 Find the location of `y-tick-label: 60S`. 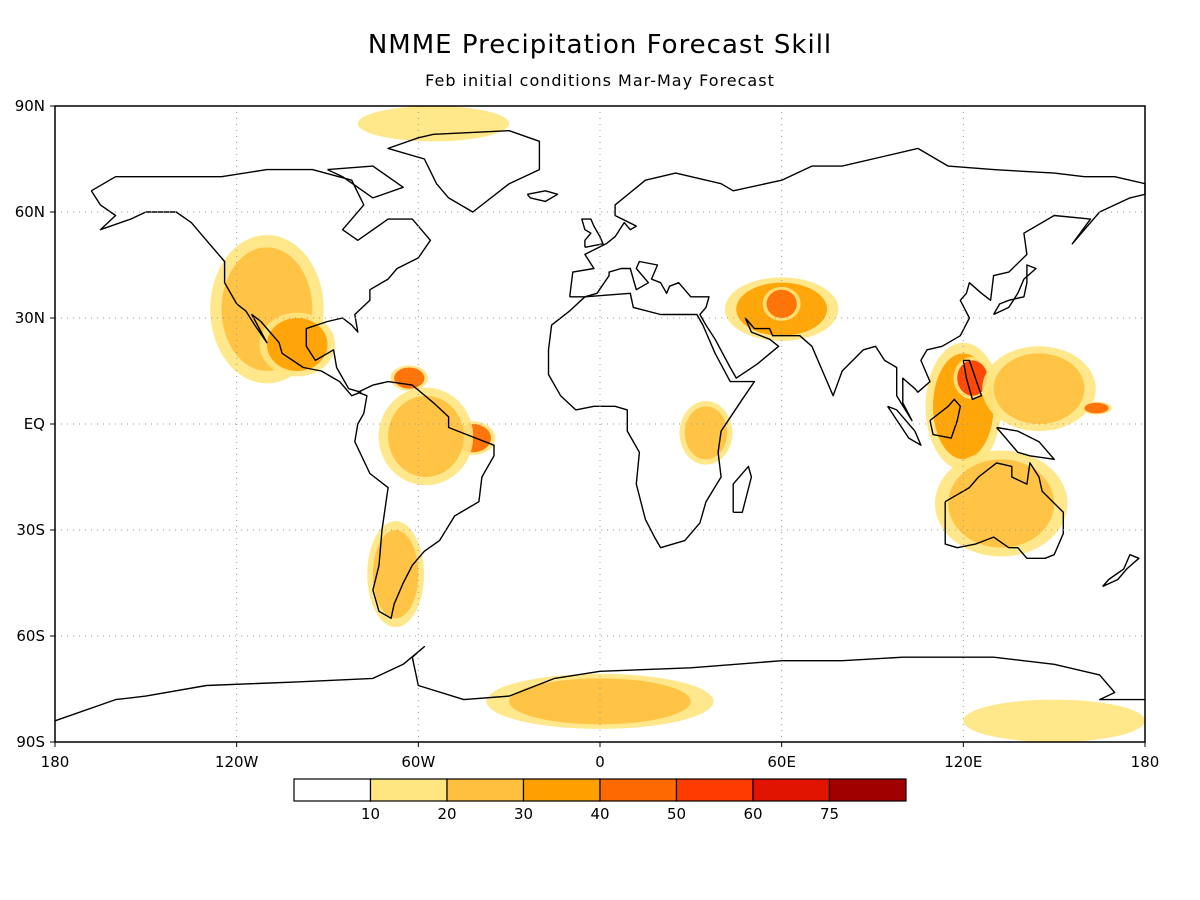

y-tick-label: 60S is located at coordinates (30, 636).